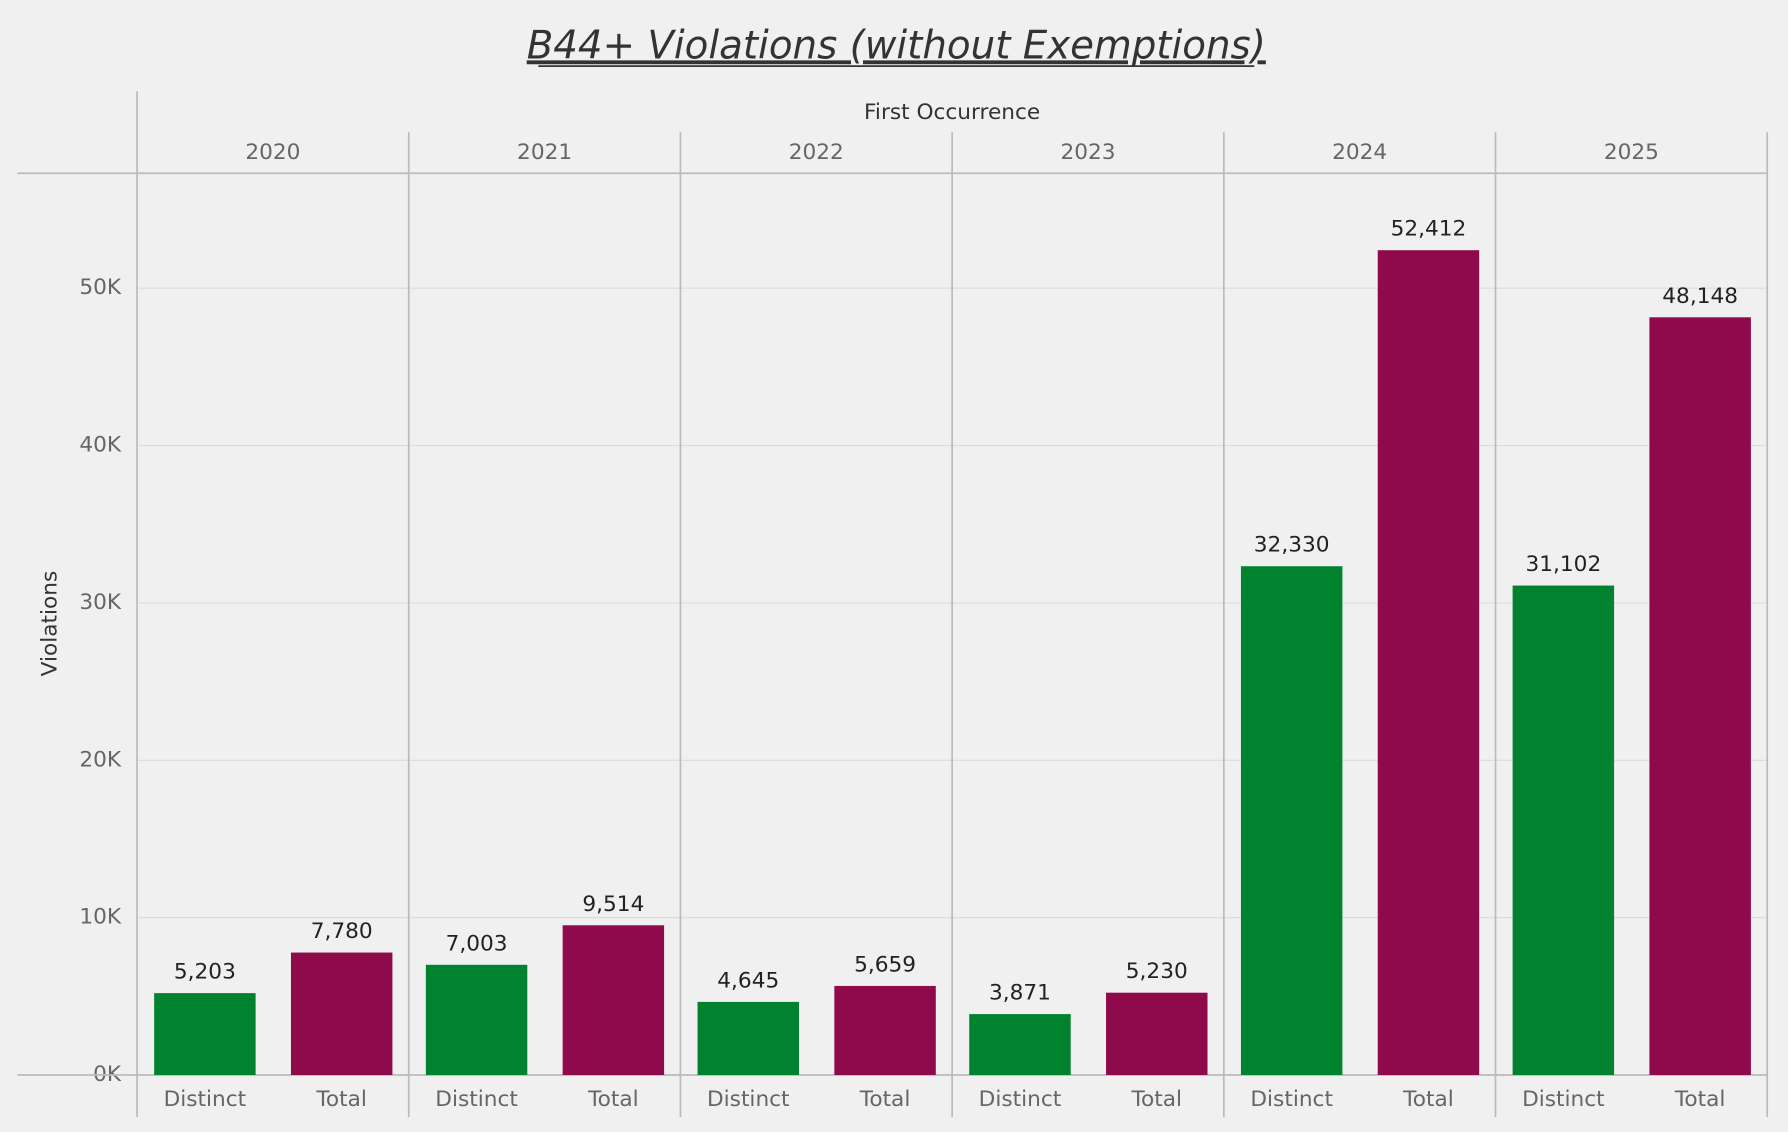 This screenshot has width=1788, height=1132. I want to click on value-label: 52,412, so click(1429, 229).